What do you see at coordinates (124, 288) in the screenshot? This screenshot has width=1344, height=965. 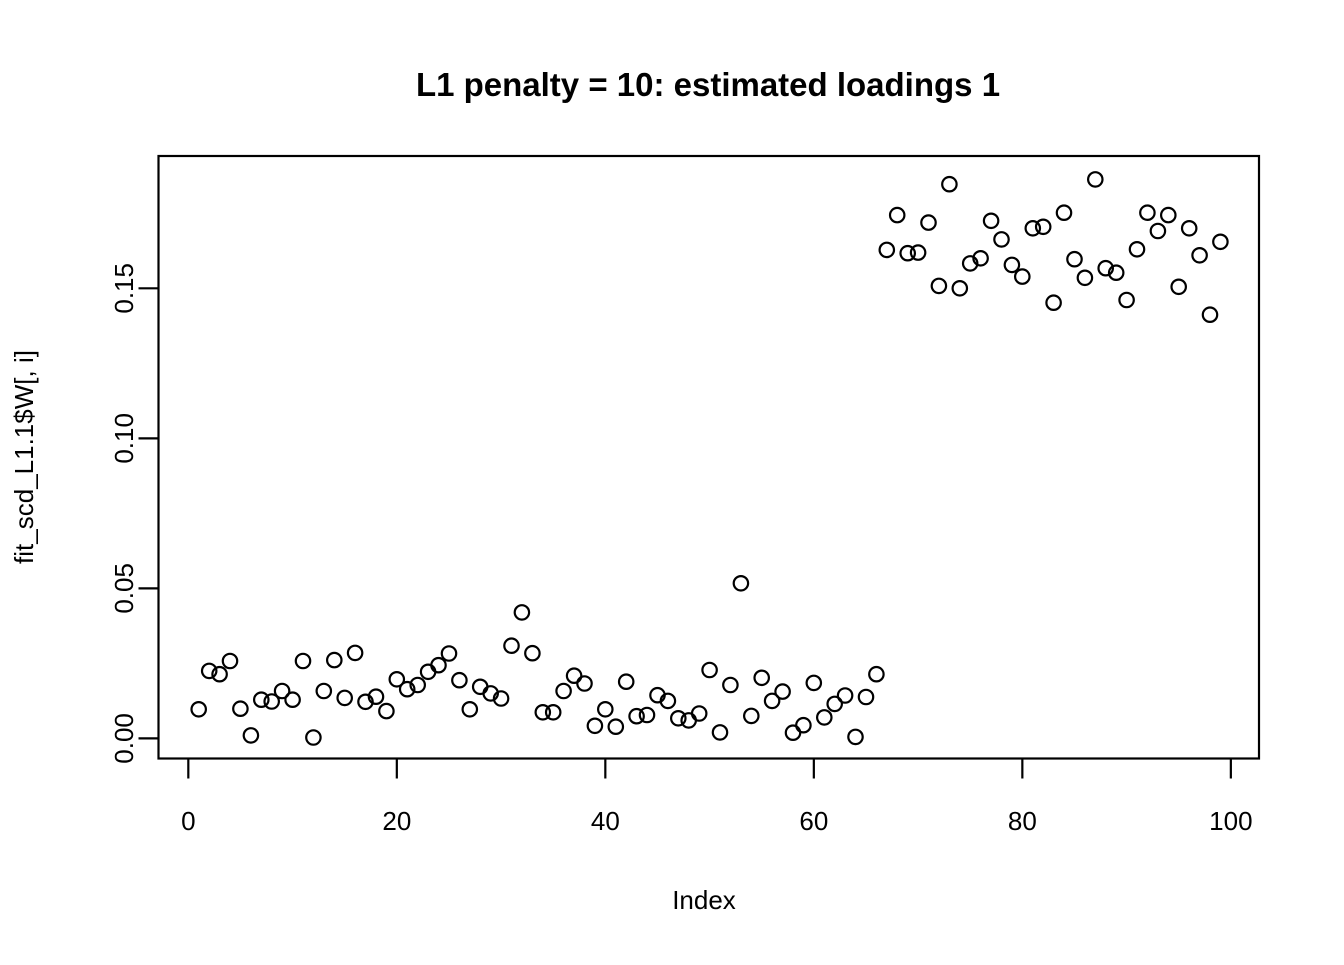 I see `y-tick-label: 0.15` at bounding box center [124, 288].